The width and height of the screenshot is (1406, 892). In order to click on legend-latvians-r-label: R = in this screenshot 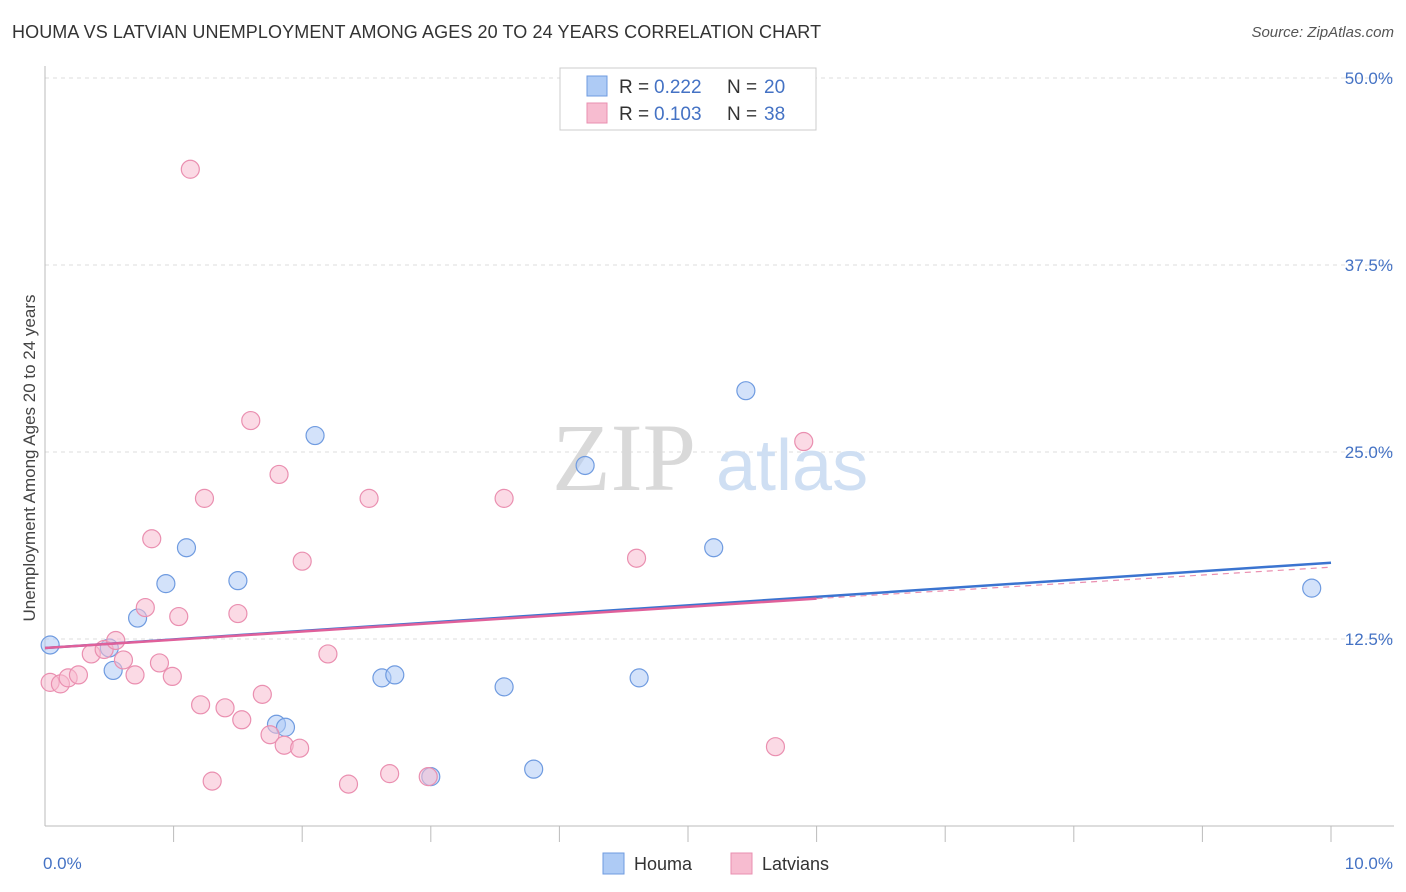, I will do `click(634, 114)`.